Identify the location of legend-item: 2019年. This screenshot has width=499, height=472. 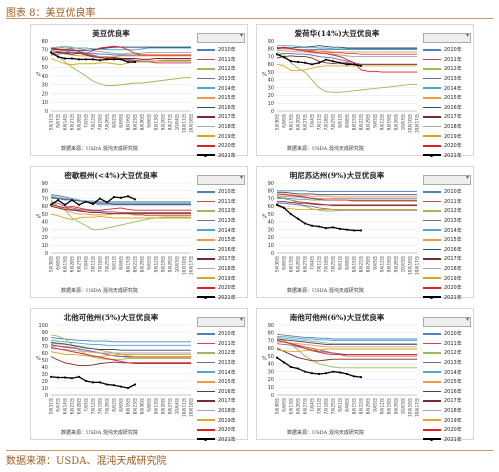
(447, 136).